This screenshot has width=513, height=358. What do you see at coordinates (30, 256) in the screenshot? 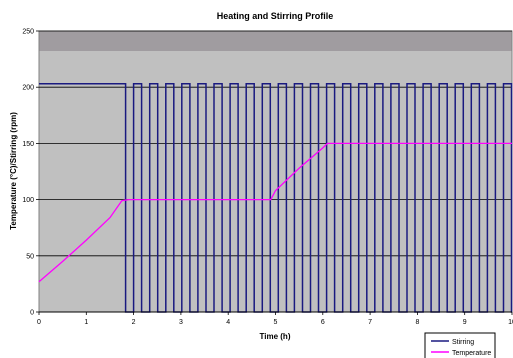
I see `y-tick-label: 50` at bounding box center [30, 256].